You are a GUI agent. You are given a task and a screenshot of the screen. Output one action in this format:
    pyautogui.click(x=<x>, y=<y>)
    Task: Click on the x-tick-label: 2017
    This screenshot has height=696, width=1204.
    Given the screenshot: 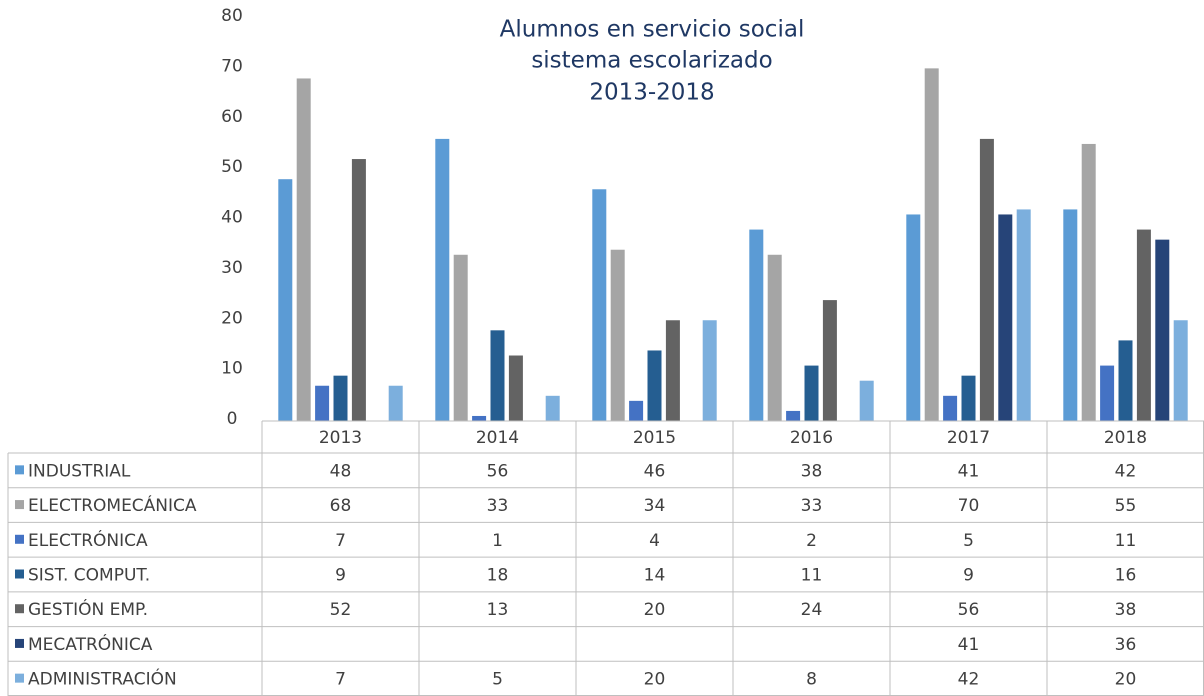 What is the action you would take?
    pyautogui.click(x=968, y=438)
    